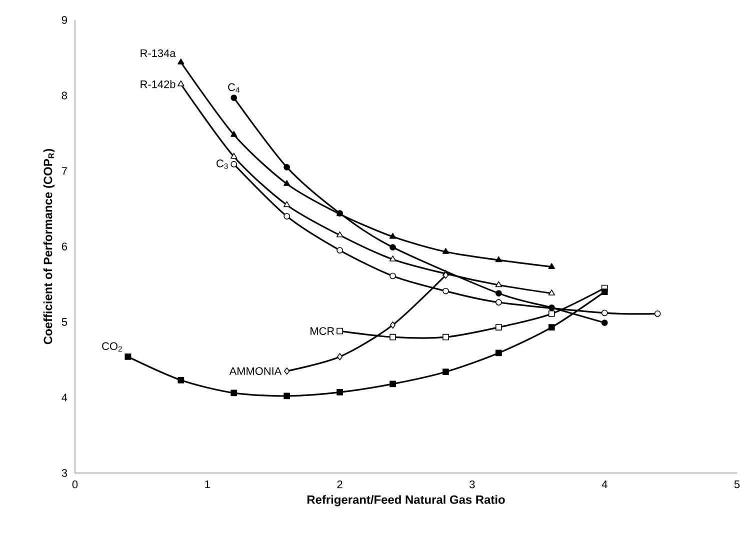 The height and width of the screenshot is (544, 747). Describe the element at coordinates (605, 484) in the screenshot. I see `x-tick-label: 4` at that location.